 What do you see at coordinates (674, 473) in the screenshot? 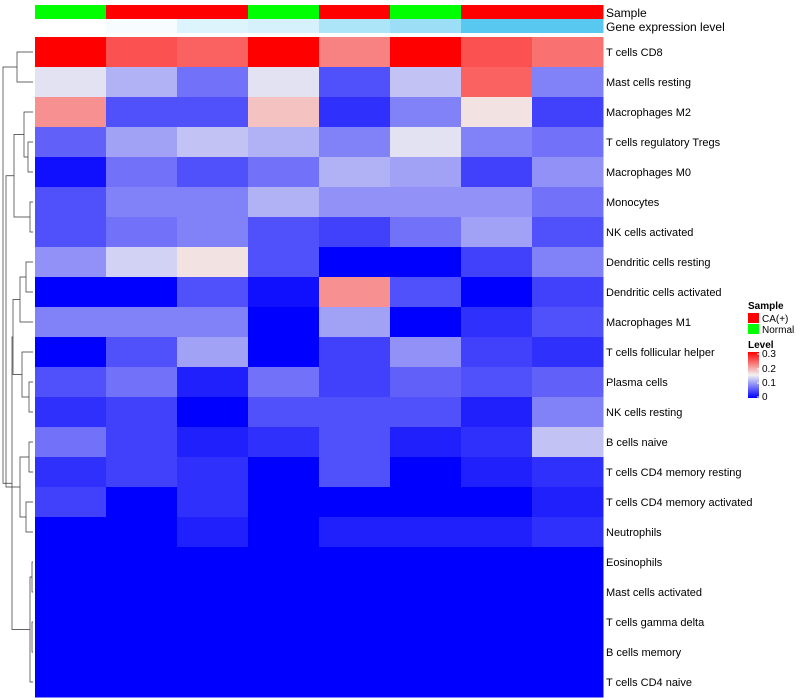
I see `row-label: T cells CD4 memory resting` at bounding box center [674, 473].